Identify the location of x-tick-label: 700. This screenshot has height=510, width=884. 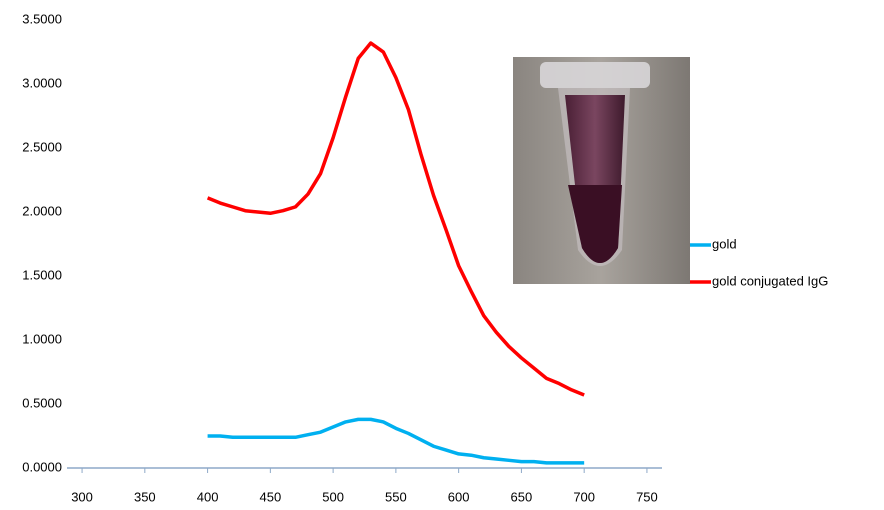
(584, 496).